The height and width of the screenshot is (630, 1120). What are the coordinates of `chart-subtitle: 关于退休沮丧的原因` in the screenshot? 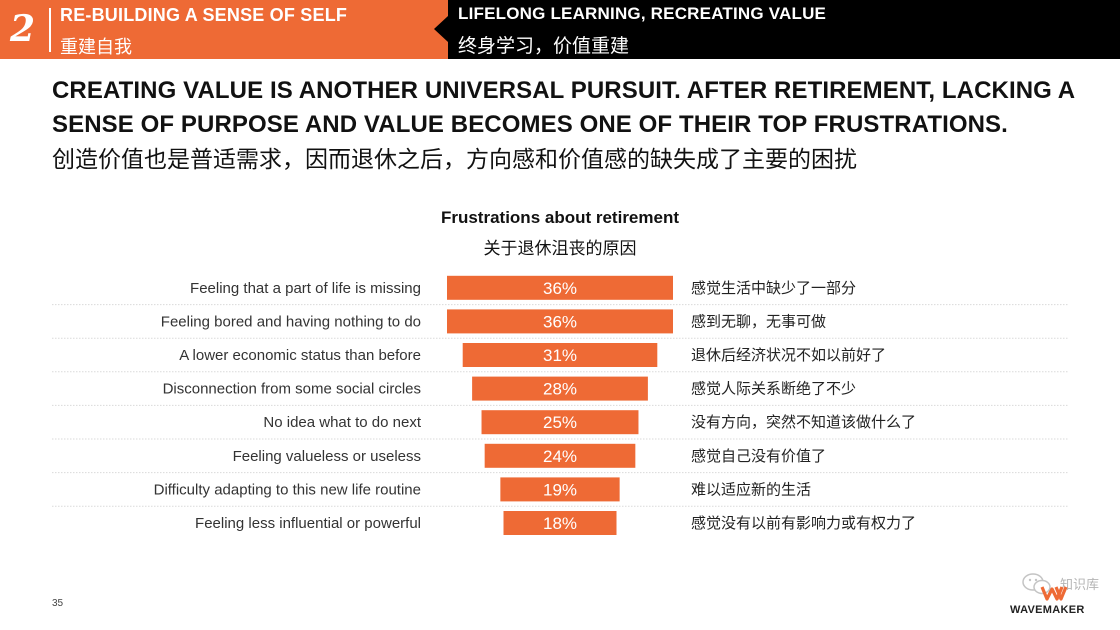 It's located at (560, 249).